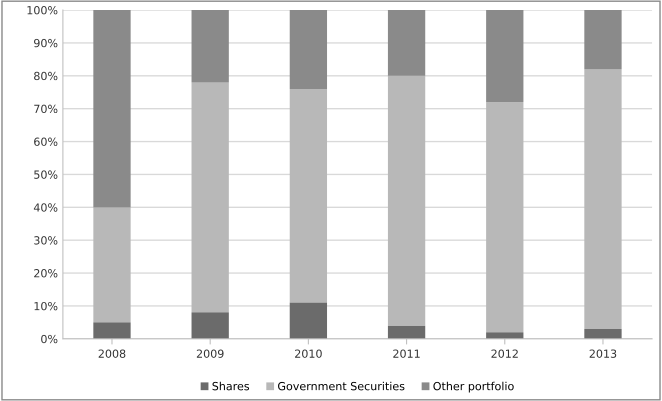  I want to click on x-tick-label: 2010, so click(308, 353).